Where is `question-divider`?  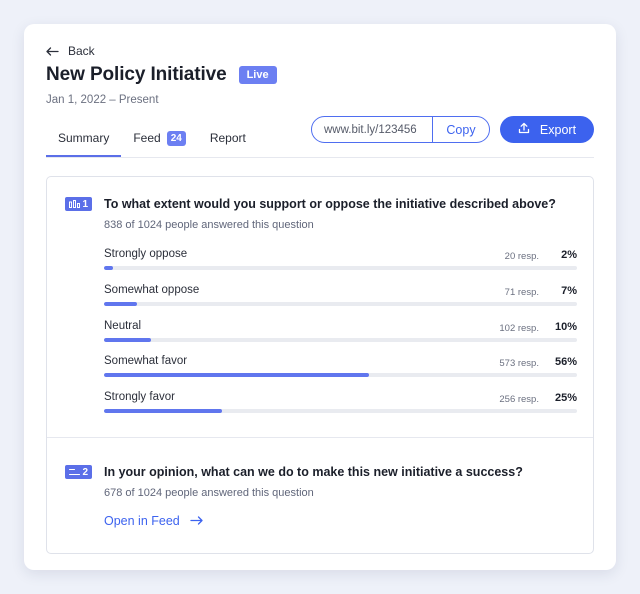 question-divider is located at coordinates (320, 437).